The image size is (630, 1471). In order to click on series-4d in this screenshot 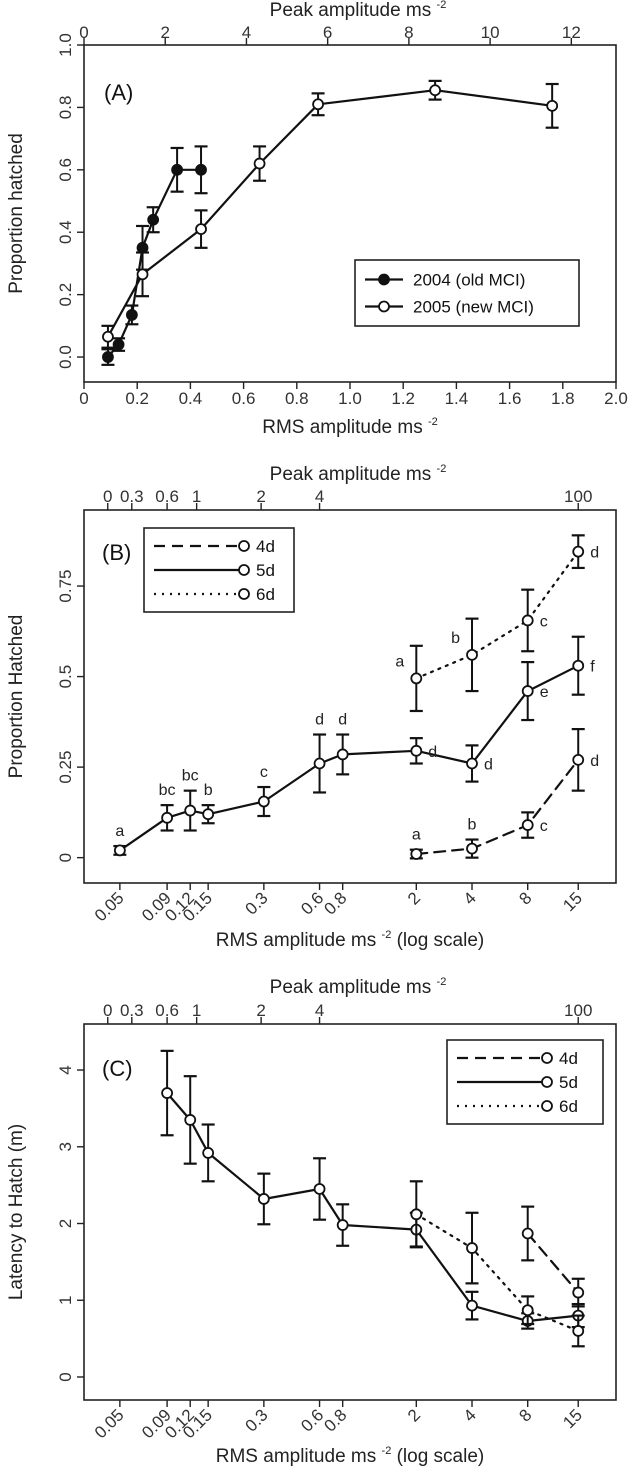, I will do `click(553, 1256)`.